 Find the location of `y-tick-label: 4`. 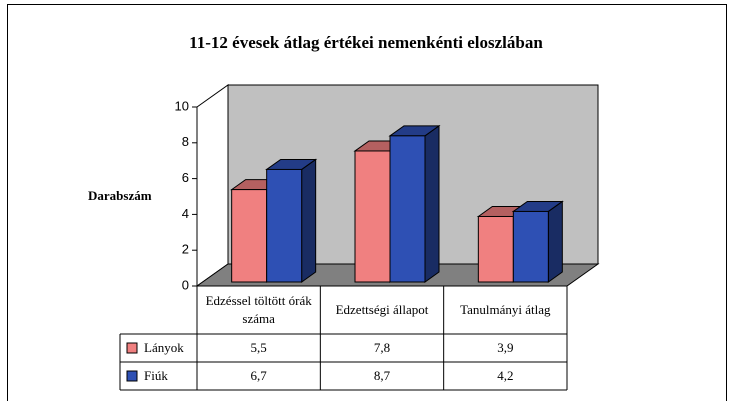

y-tick-label: 4 is located at coordinates (185, 213).